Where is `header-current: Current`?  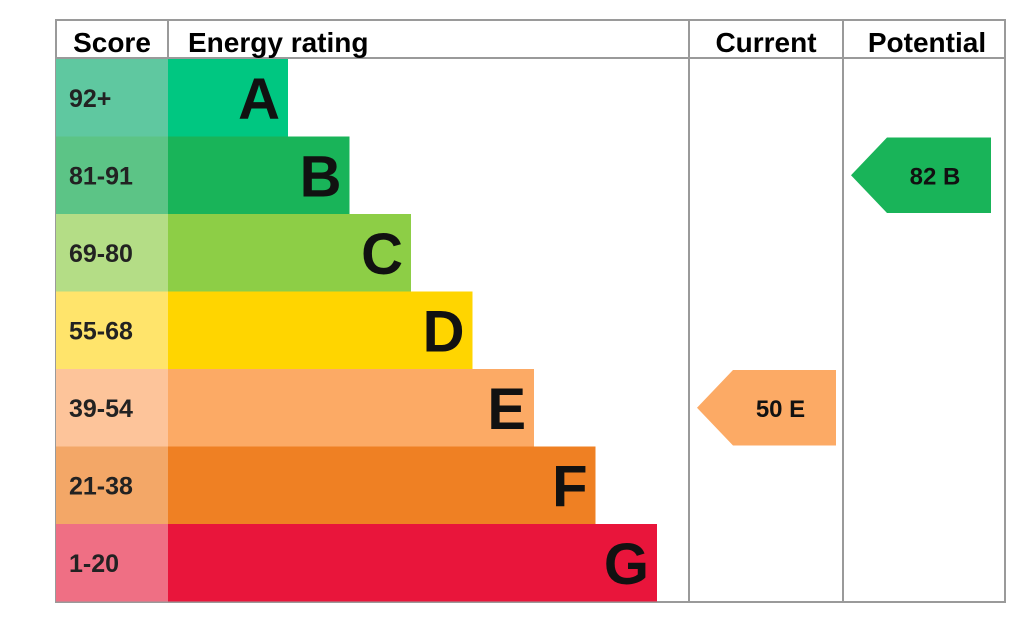
header-current: Current is located at coordinates (765, 42).